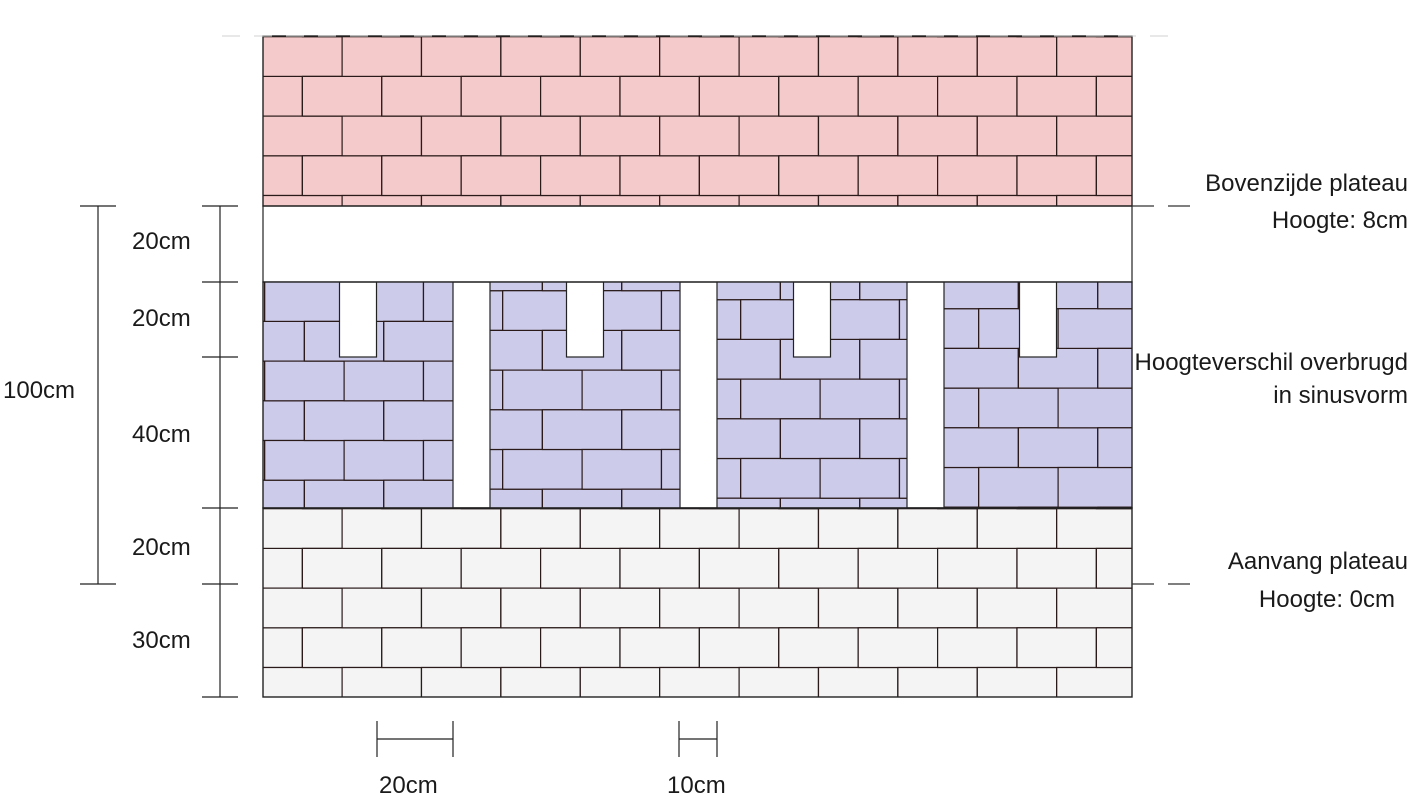 The image size is (1412, 809). Describe the element at coordinates (1318, 561) in the screenshot. I see `start-plateau-label: Aanvang plateau` at that location.